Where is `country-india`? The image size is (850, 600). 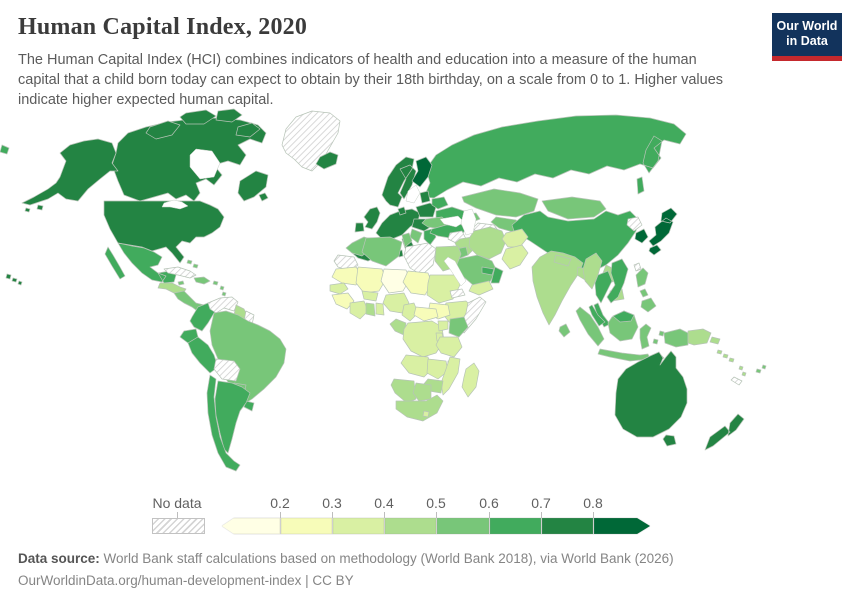
country-india is located at coordinates (557, 288).